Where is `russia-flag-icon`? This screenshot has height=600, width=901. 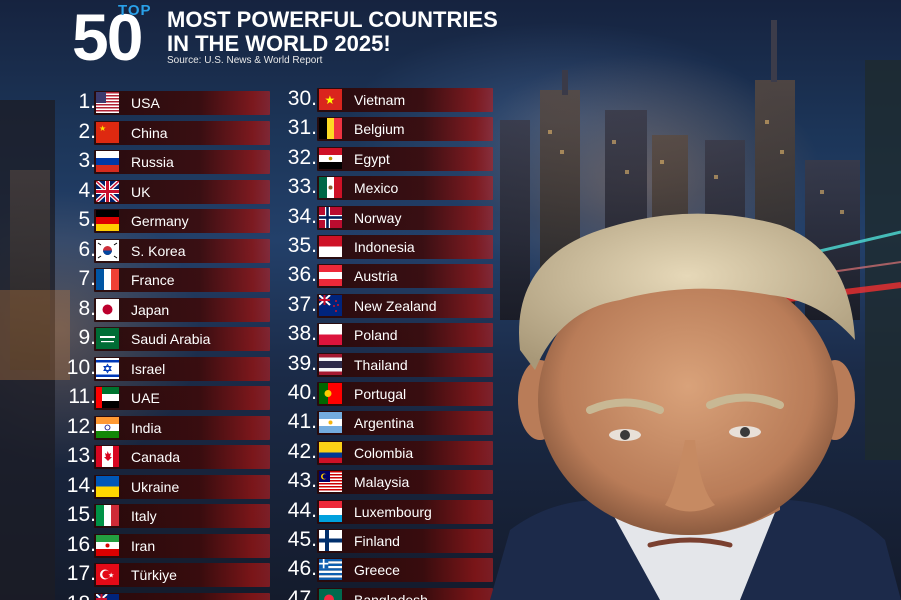 russia-flag-icon is located at coordinates (107, 161).